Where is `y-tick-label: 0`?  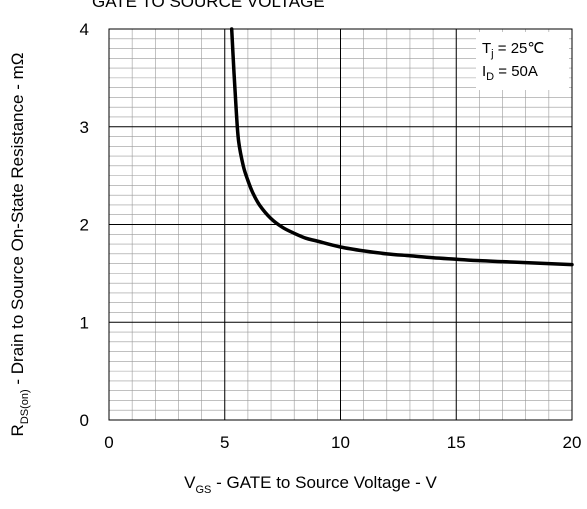 y-tick-label: 0 is located at coordinates (84, 420).